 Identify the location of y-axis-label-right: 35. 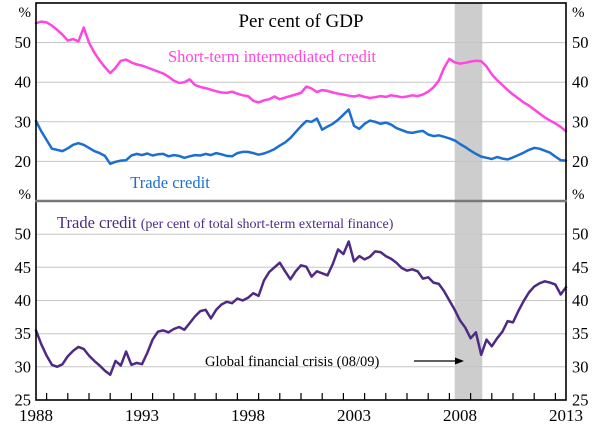
(580, 333).